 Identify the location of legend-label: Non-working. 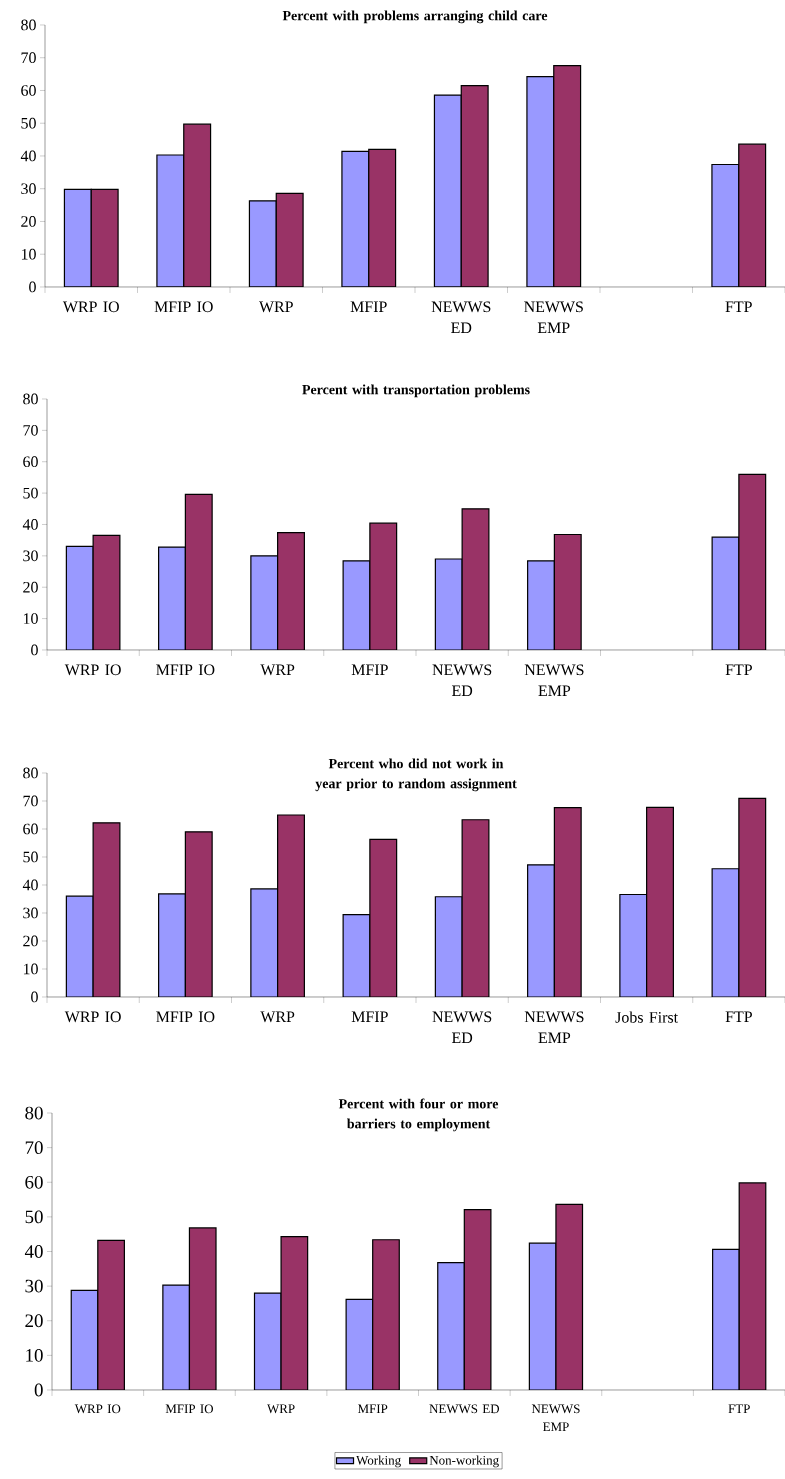
(464, 1461).